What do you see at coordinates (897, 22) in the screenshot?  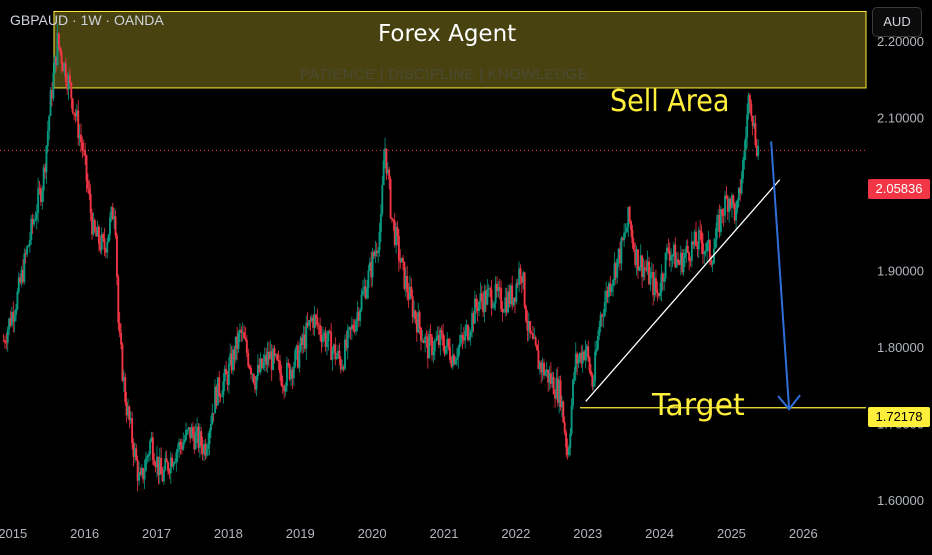 I see `currency-button: AUD` at bounding box center [897, 22].